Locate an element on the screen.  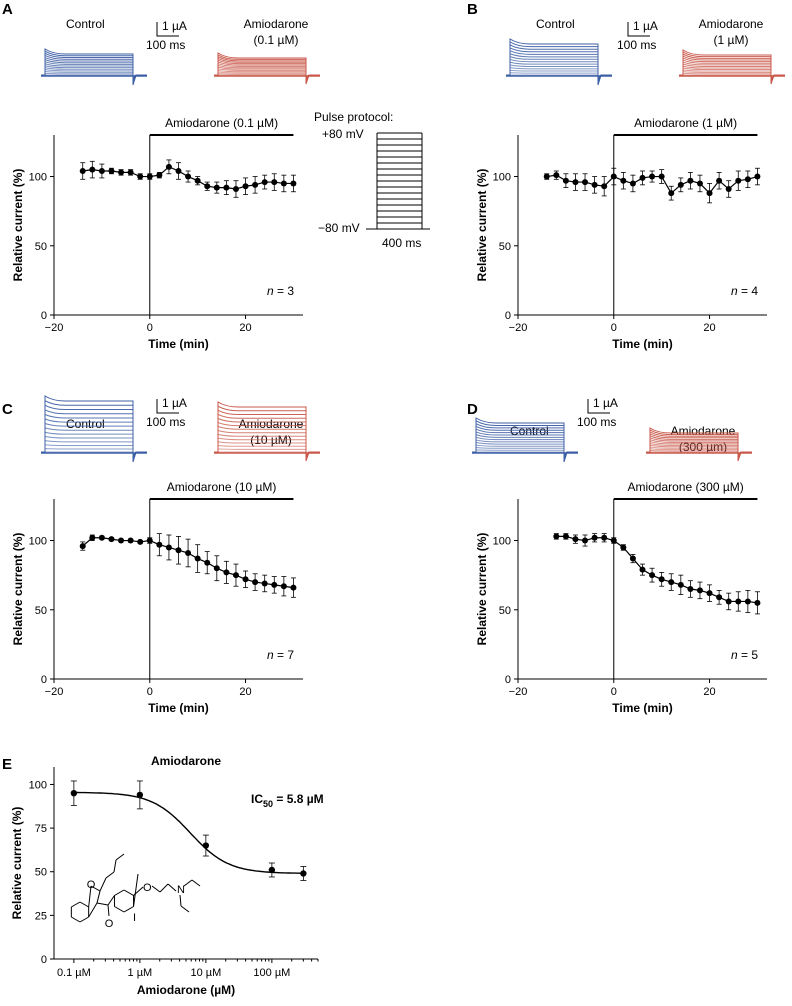
ic50-label: IC50 = 5.8 µM is located at coordinates (287, 800).